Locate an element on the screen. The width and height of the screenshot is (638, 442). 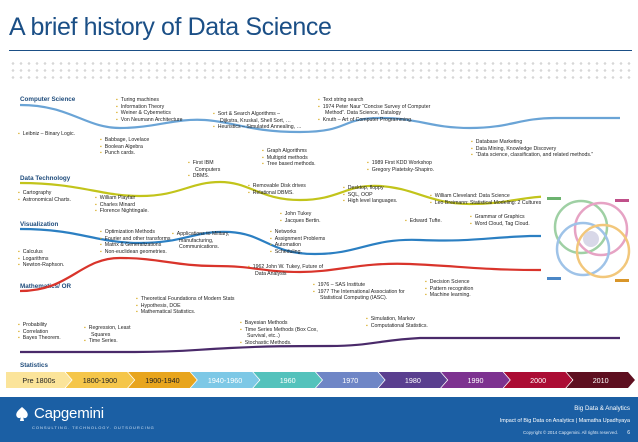
era-label: Pre 1800s is located at coordinates (39, 380).